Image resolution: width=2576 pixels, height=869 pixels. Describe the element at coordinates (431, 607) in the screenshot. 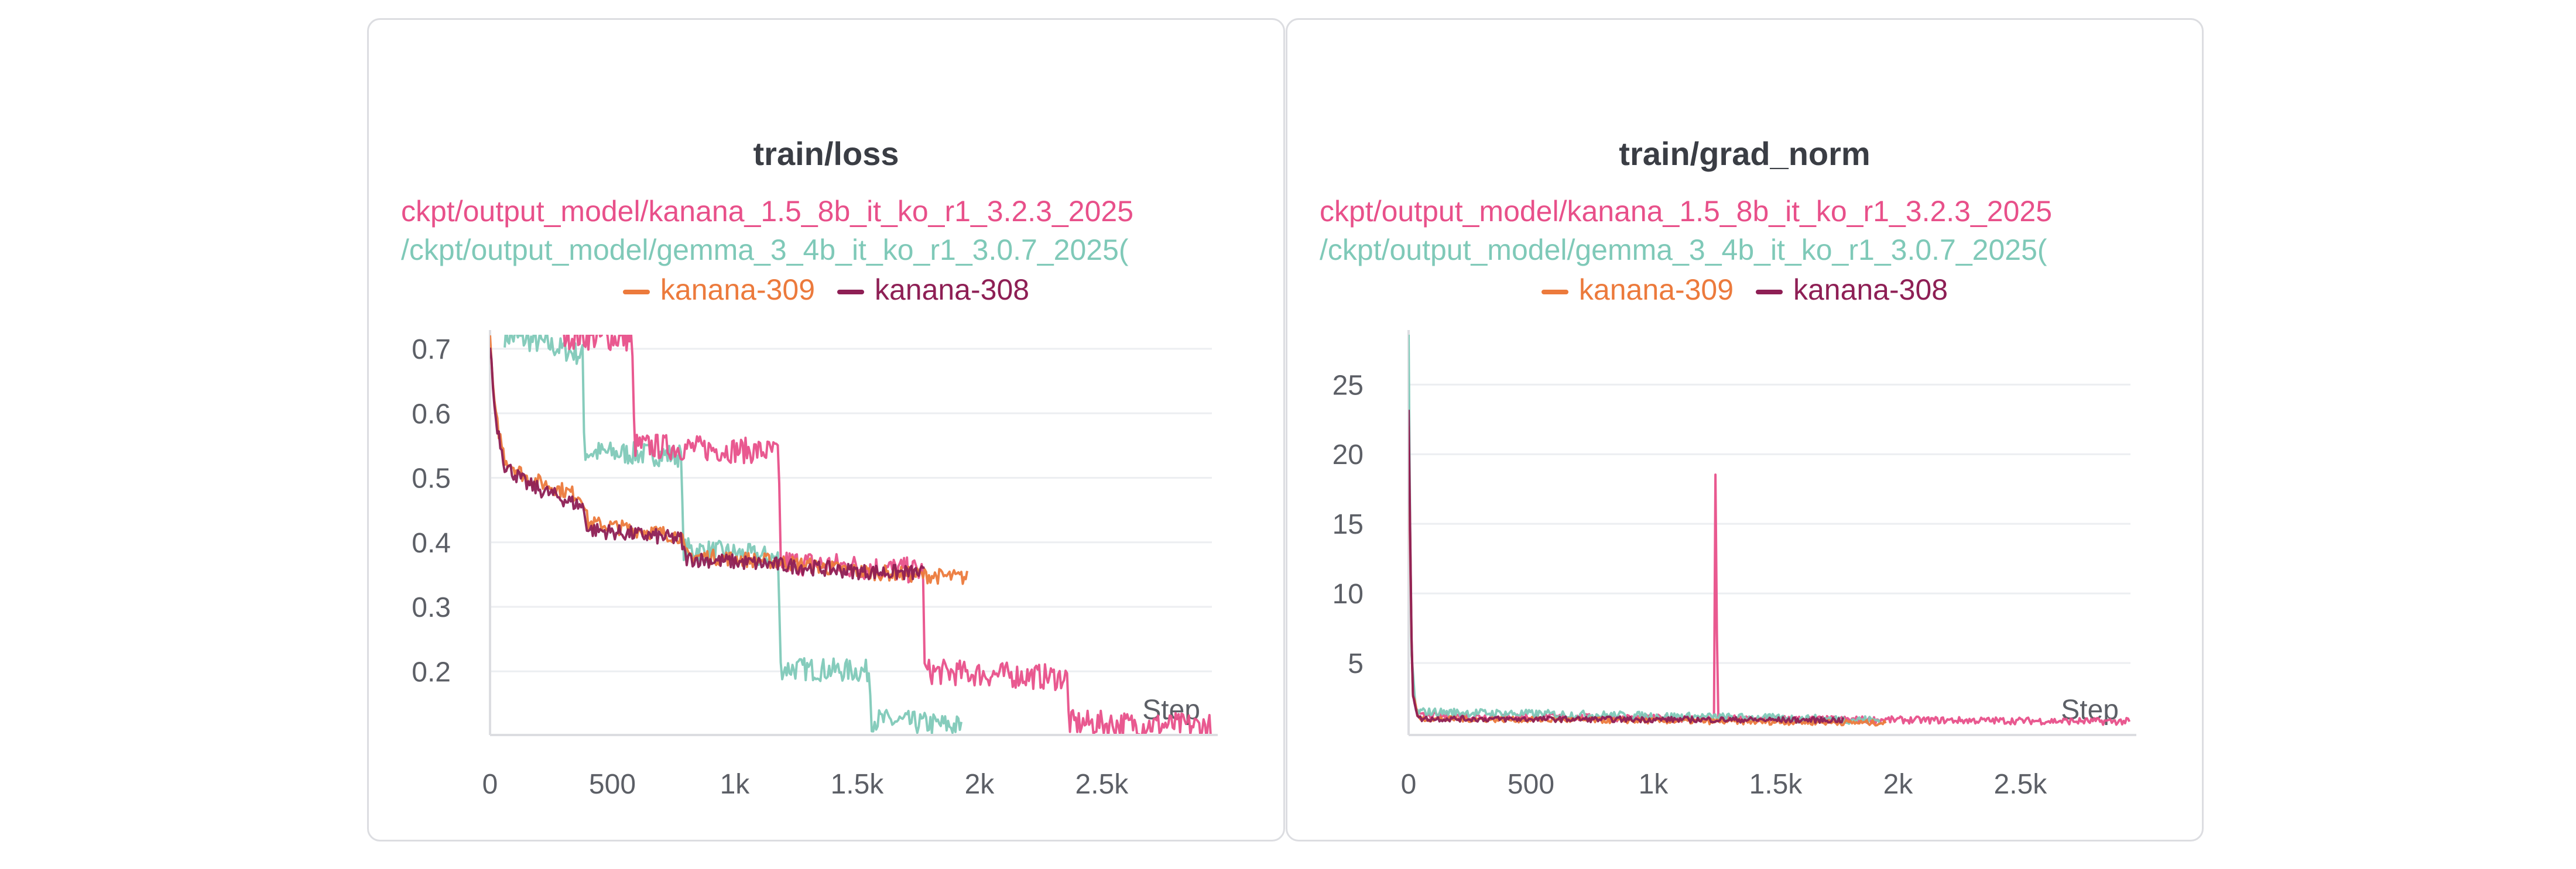

I see `y-tick-label: 0.3` at that location.